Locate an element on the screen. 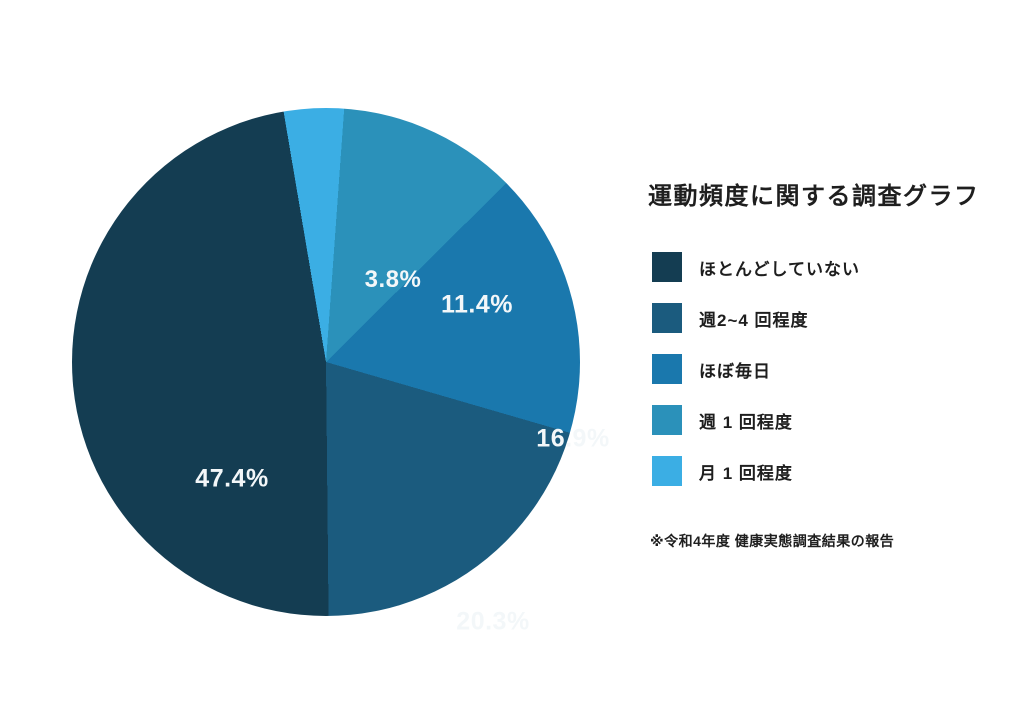 The height and width of the screenshot is (724, 1024). slice-label-hotondo: 47.4% is located at coordinates (232, 478).